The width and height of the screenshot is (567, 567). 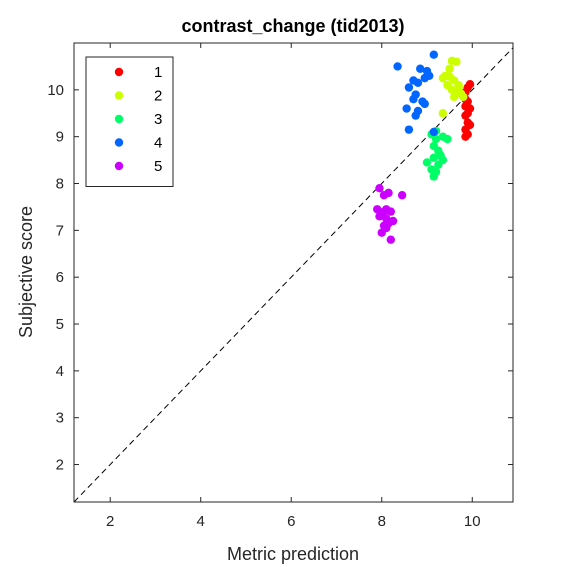 I want to click on y-tick-label: 10, so click(x=55, y=90).